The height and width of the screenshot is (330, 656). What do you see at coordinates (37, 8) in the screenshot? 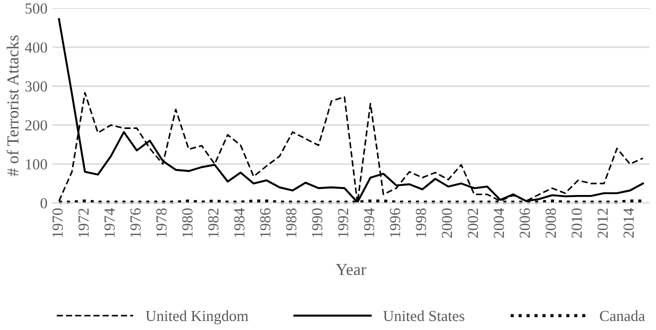
I see `y-tick-label: 500` at bounding box center [37, 8].